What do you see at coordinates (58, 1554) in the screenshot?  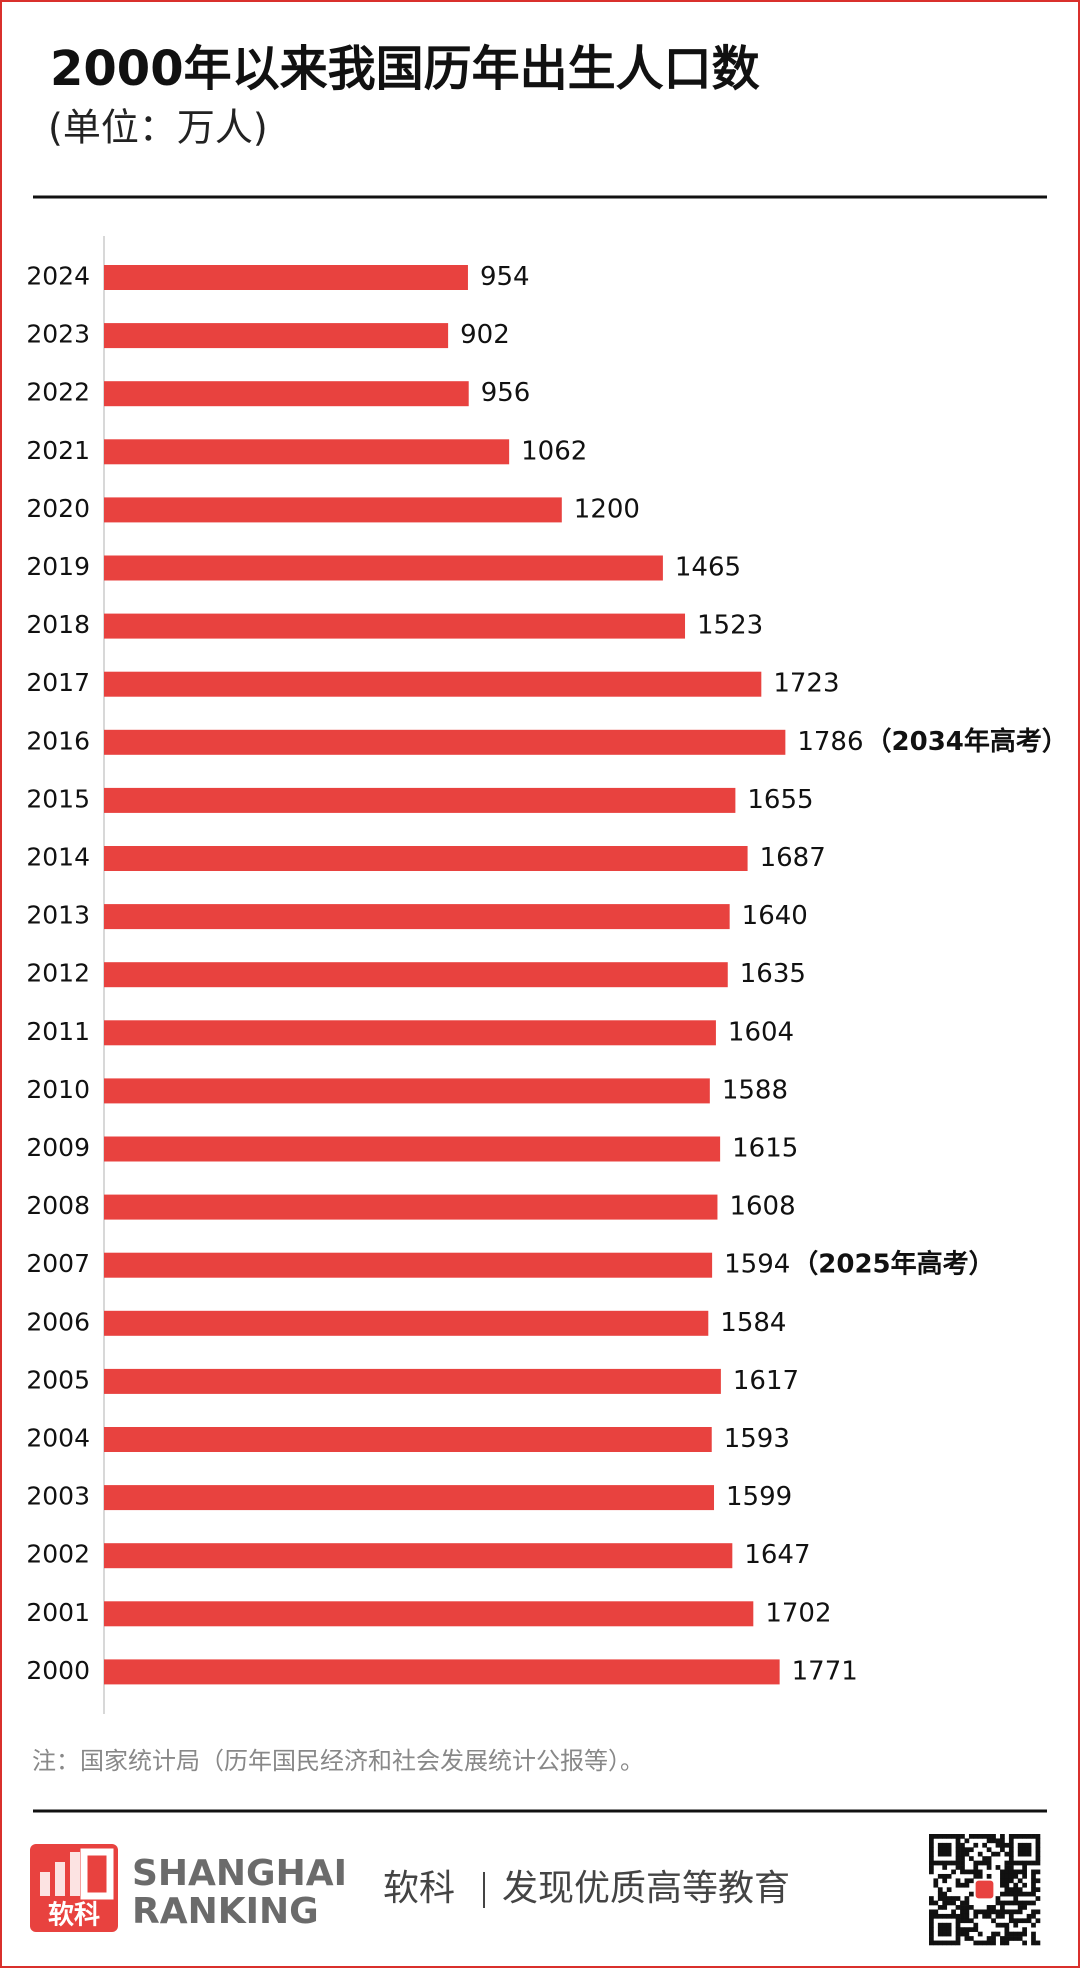 I see `y-tick-label: 2002` at bounding box center [58, 1554].